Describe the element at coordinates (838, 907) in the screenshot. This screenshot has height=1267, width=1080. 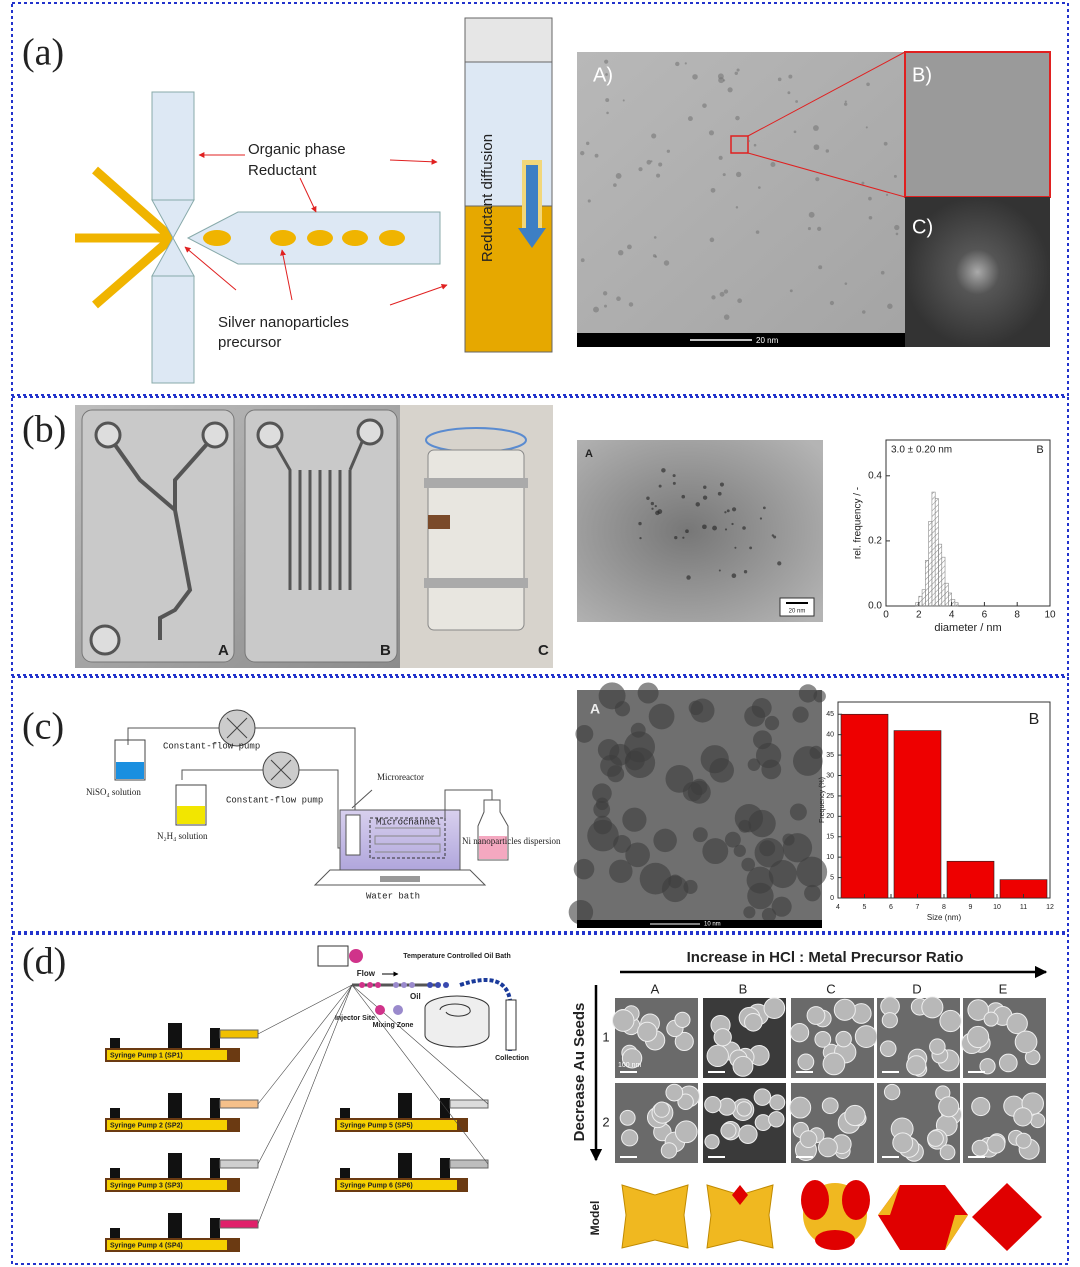
I see `x-tick-label: 4` at that location.